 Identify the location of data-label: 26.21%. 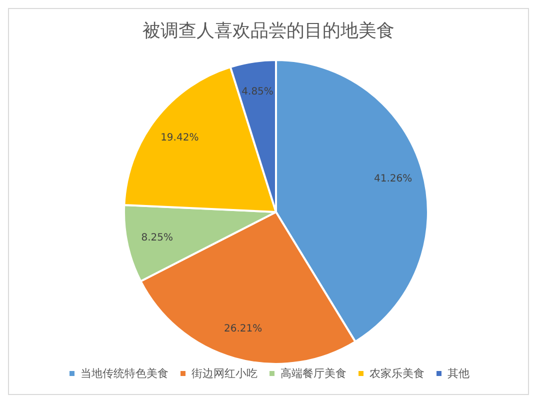
(243, 329).